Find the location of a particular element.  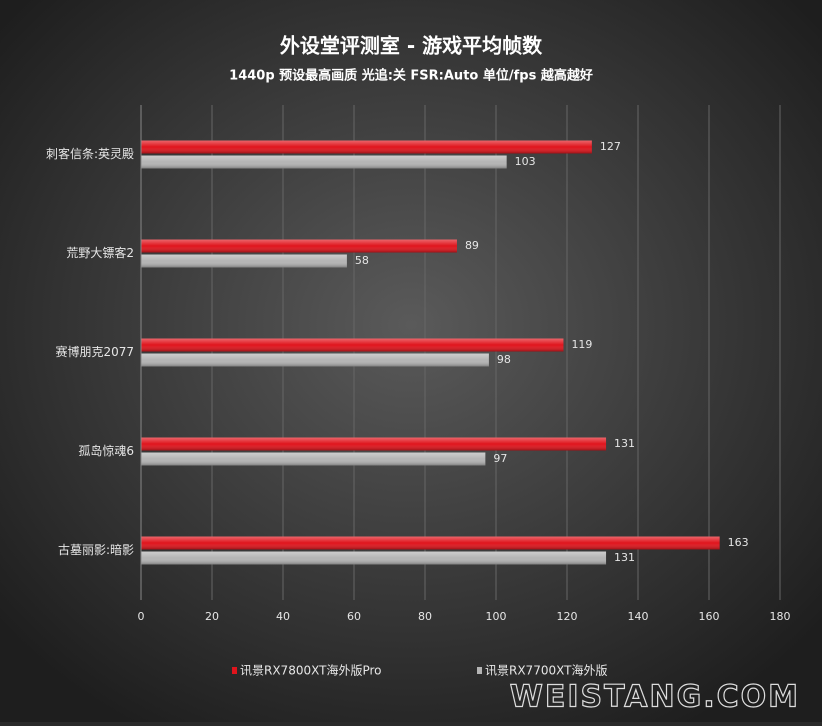

y-tick-label: 荒野大镖客2 is located at coordinates (100, 252).